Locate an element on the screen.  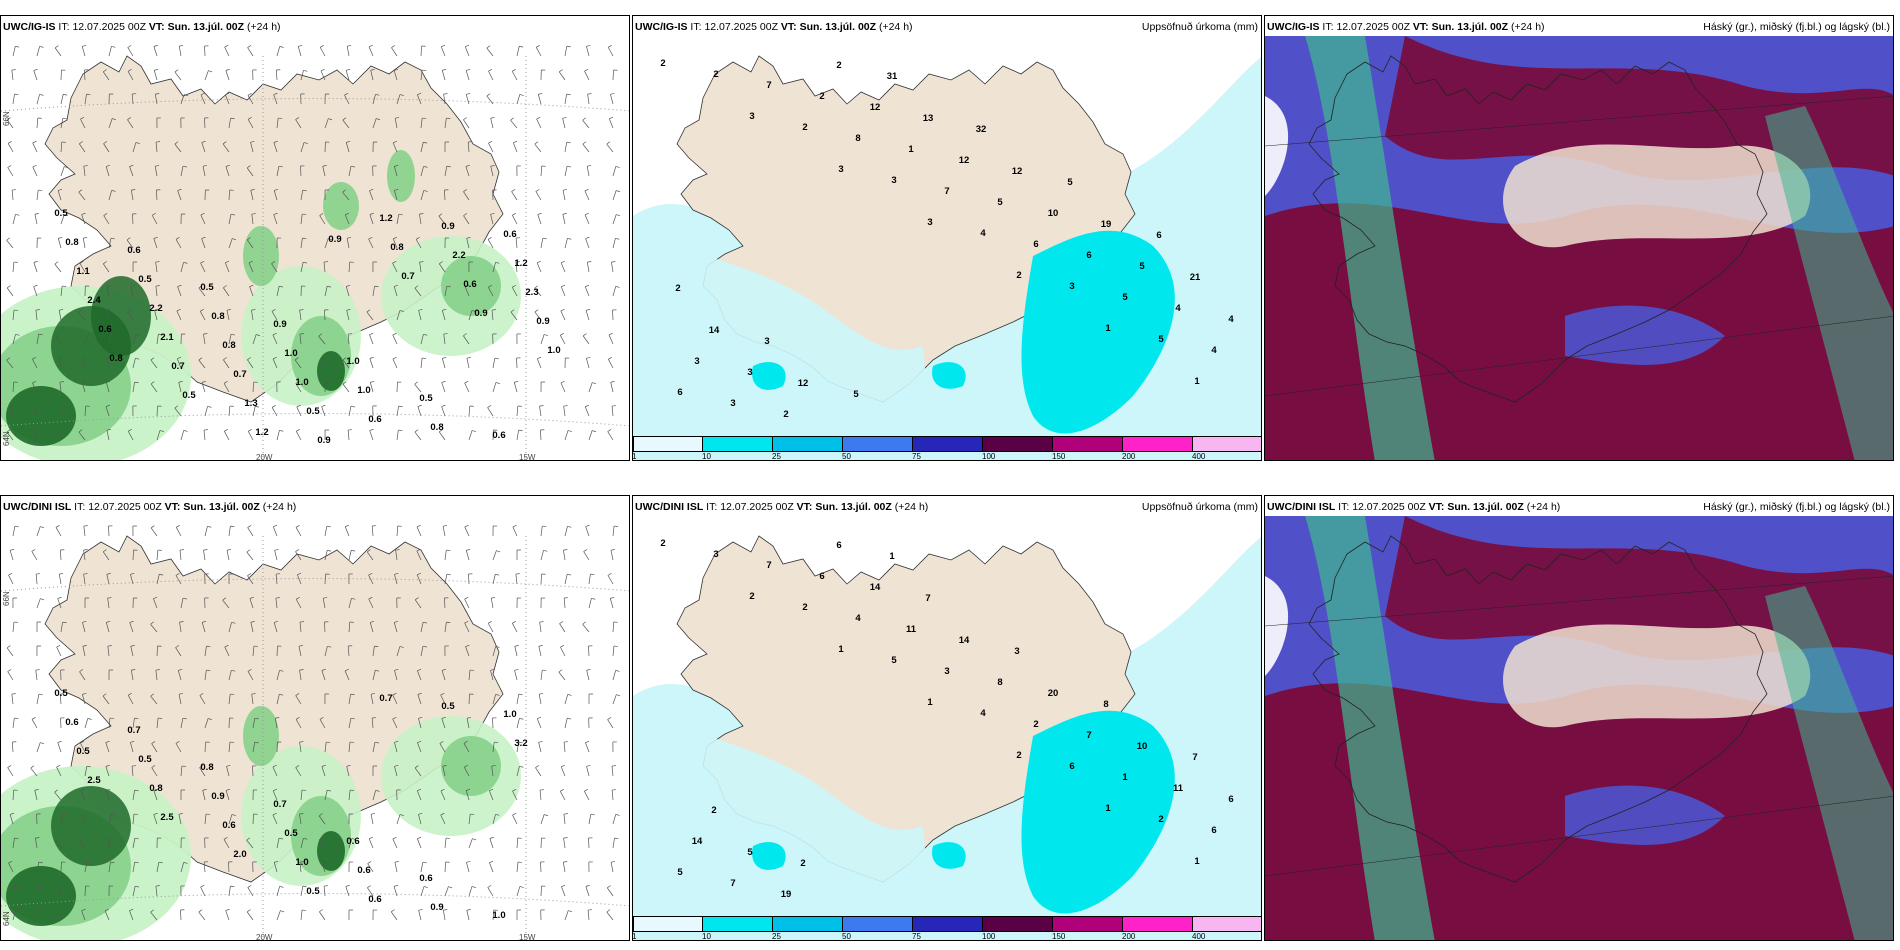
colorbar-frame is located at coordinates (947, 444).